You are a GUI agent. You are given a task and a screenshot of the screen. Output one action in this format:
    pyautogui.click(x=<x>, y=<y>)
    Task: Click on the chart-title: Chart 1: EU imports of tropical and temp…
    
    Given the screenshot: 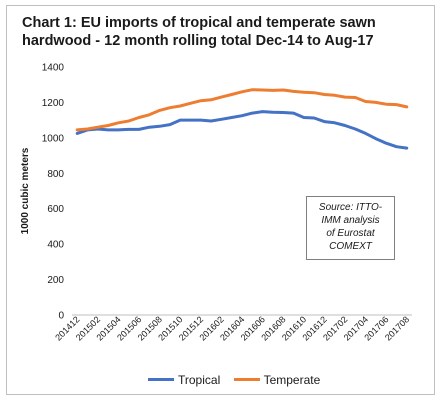 What is the action you would take?
    pyautogui.click(x=227, y=32)
    